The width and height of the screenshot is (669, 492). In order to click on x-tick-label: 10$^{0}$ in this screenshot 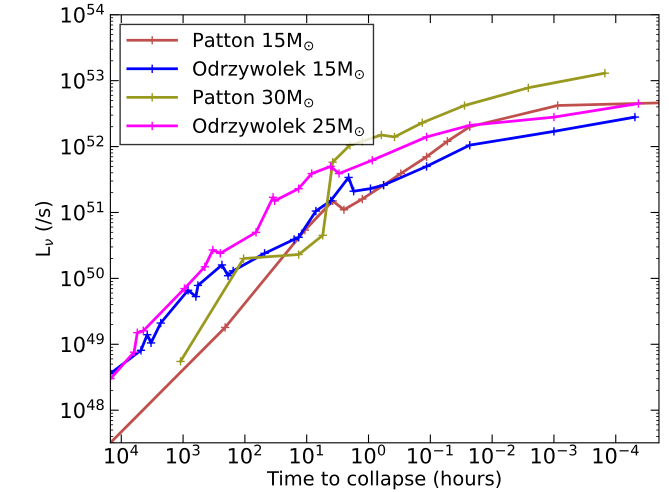, I will do `click(369, 454)`.